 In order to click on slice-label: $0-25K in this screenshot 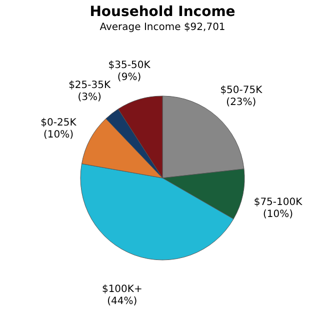, I will do `click(58, 122)`.